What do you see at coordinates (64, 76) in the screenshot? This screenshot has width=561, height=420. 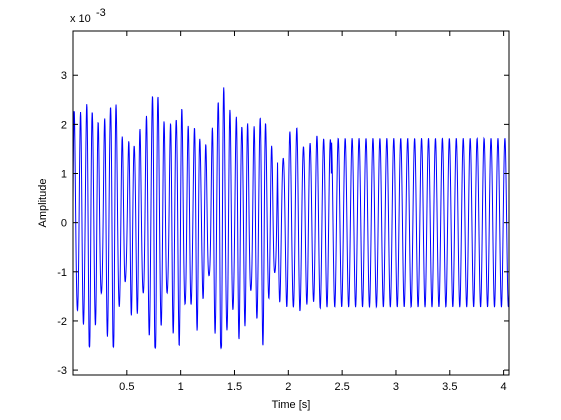 I see `y-tick-label: 3` at bounding box center [64, 76].